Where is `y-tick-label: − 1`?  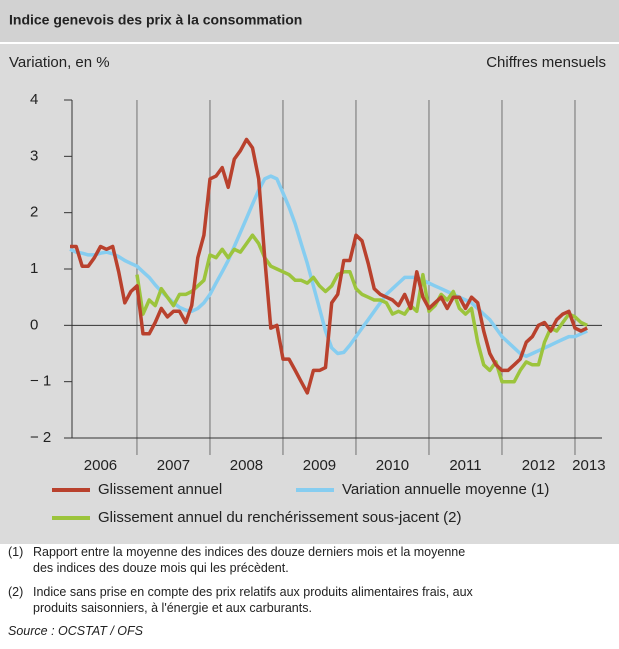
y-tick-label: − 1 is located at coordinates (40, 381).